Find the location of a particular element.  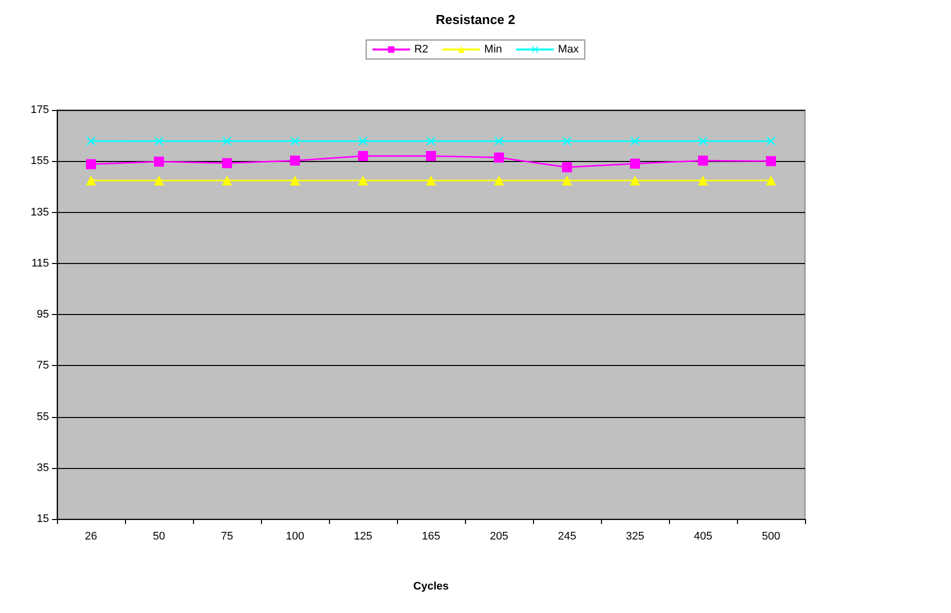

y-tick-label: 155 is located at coordinates (39, 161).